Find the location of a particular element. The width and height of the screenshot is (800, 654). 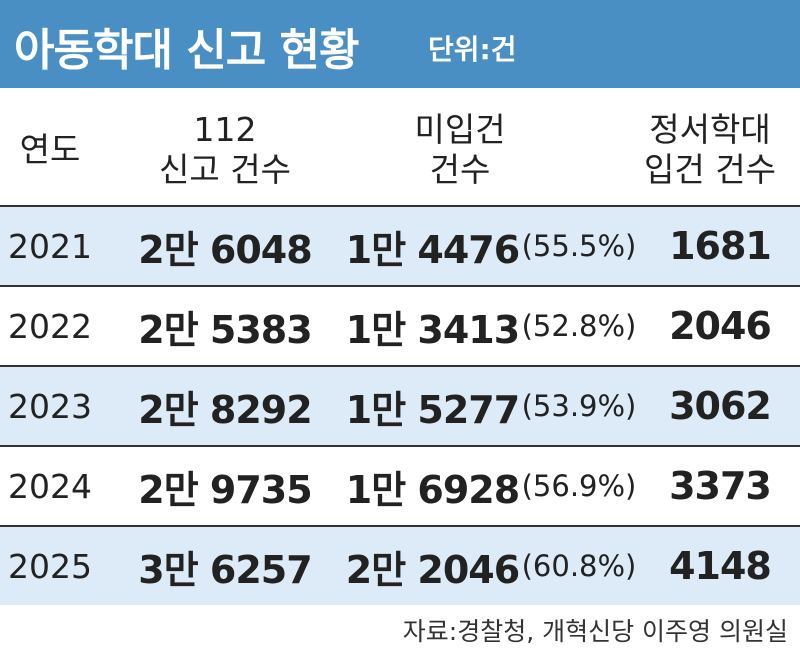

table-cell: 1만 5277 is located at coordinates (432, 409).